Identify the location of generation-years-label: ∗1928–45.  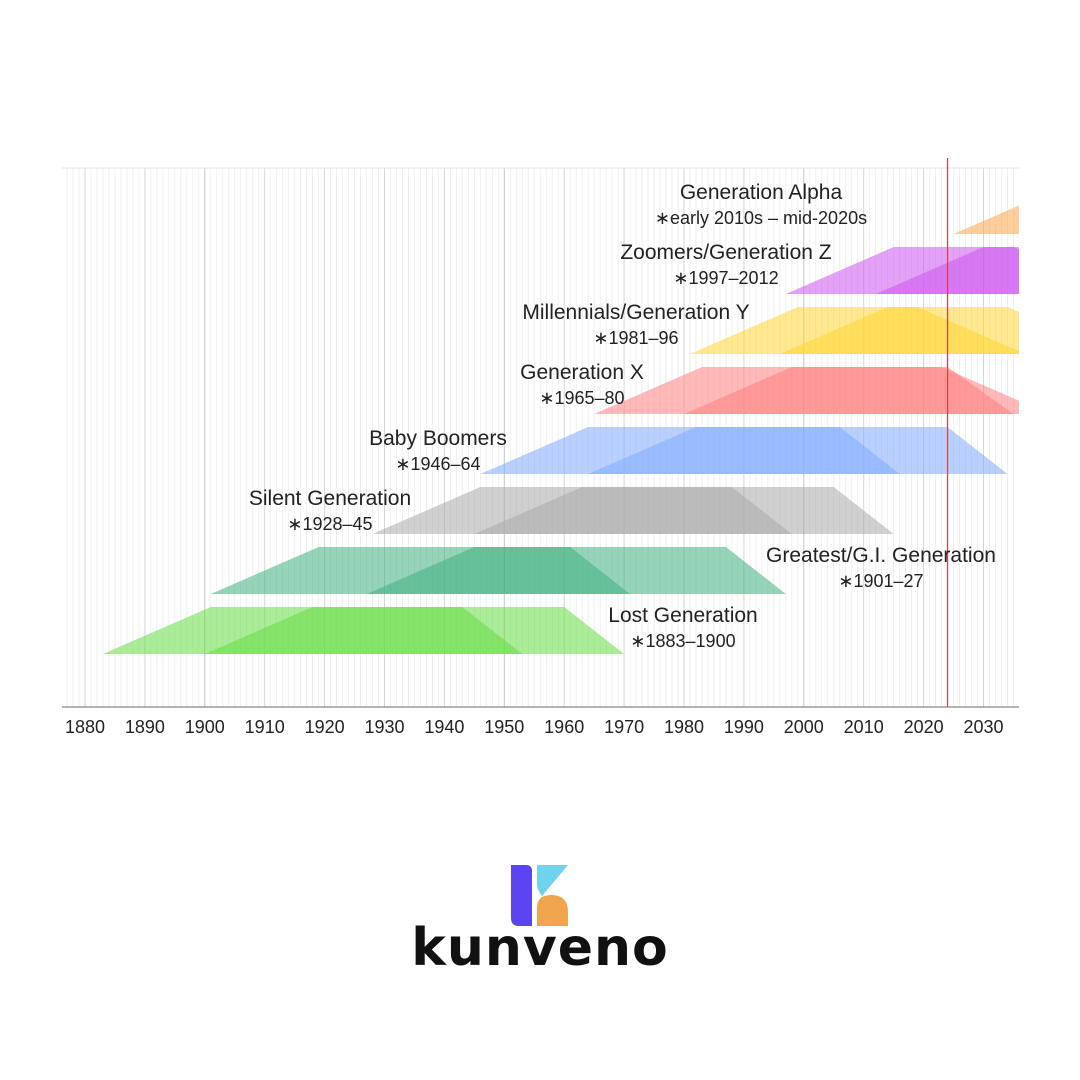
(329, 524).